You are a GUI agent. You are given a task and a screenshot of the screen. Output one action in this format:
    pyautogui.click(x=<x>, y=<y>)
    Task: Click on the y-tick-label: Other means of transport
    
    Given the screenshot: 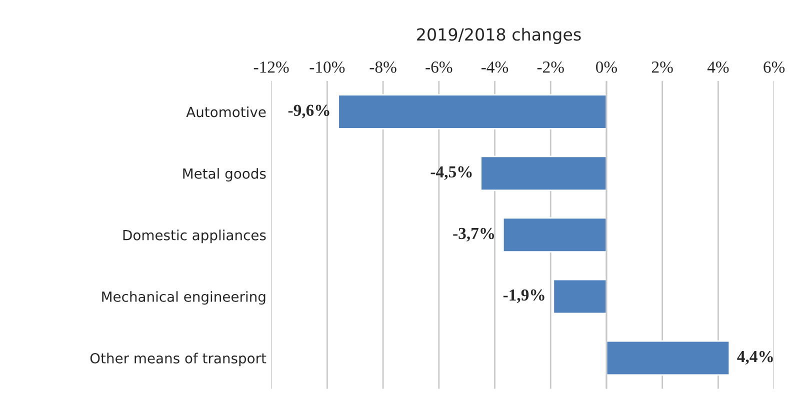 What is the action you would take?
    pyautogui.click(x=178, y=359)
    